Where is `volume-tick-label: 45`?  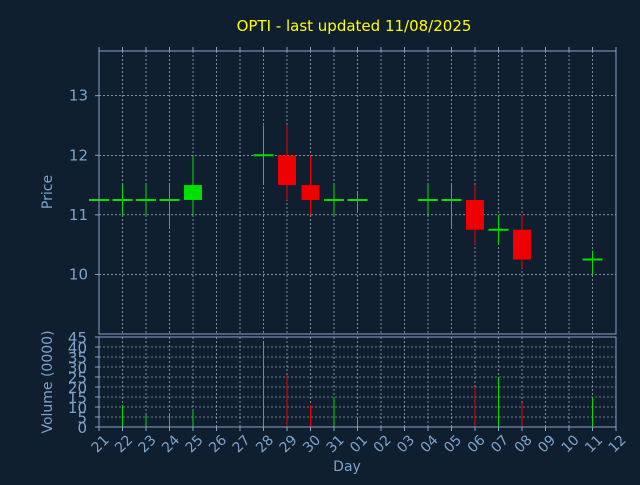 volume-tick-label: 45 is located at coordinates (77, 338).